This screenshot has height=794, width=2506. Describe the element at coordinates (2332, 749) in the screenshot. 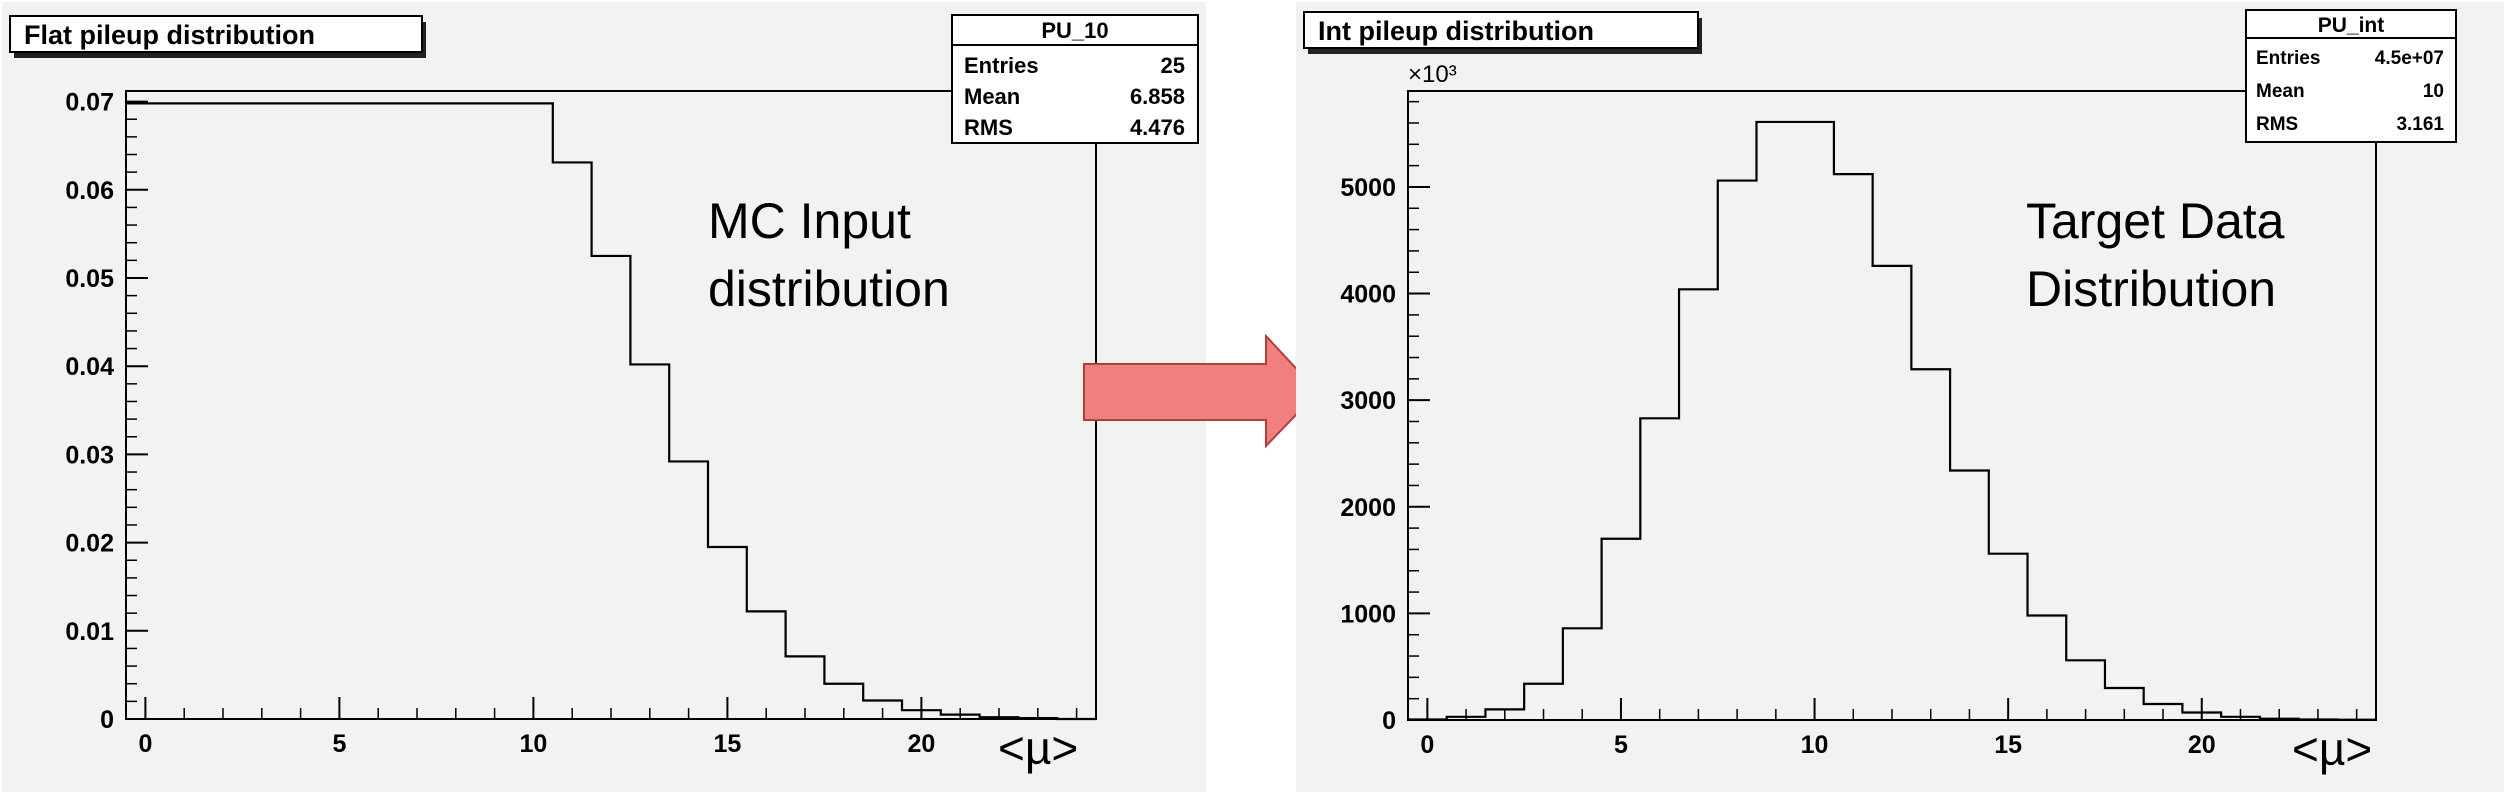

I see `right-x-axis-label: <µ>` at that location.